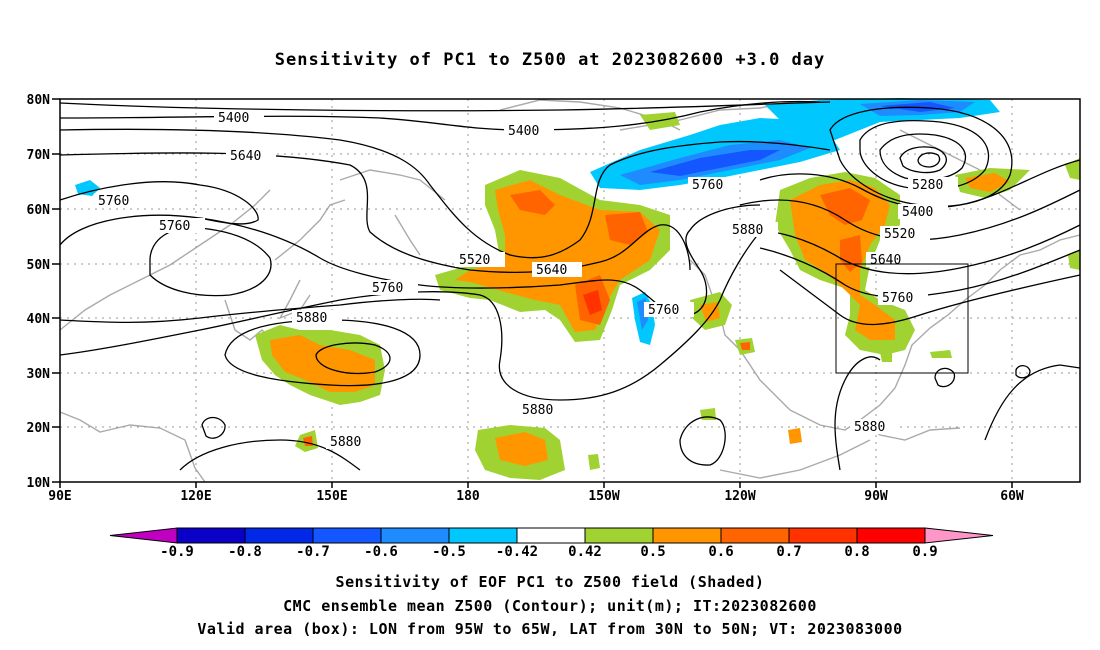 The height and width of the screenshot is (650, 1100). Describe the element at coordinates (39, 319) in the screenshot. I see `lat-label: 40N` at that location.